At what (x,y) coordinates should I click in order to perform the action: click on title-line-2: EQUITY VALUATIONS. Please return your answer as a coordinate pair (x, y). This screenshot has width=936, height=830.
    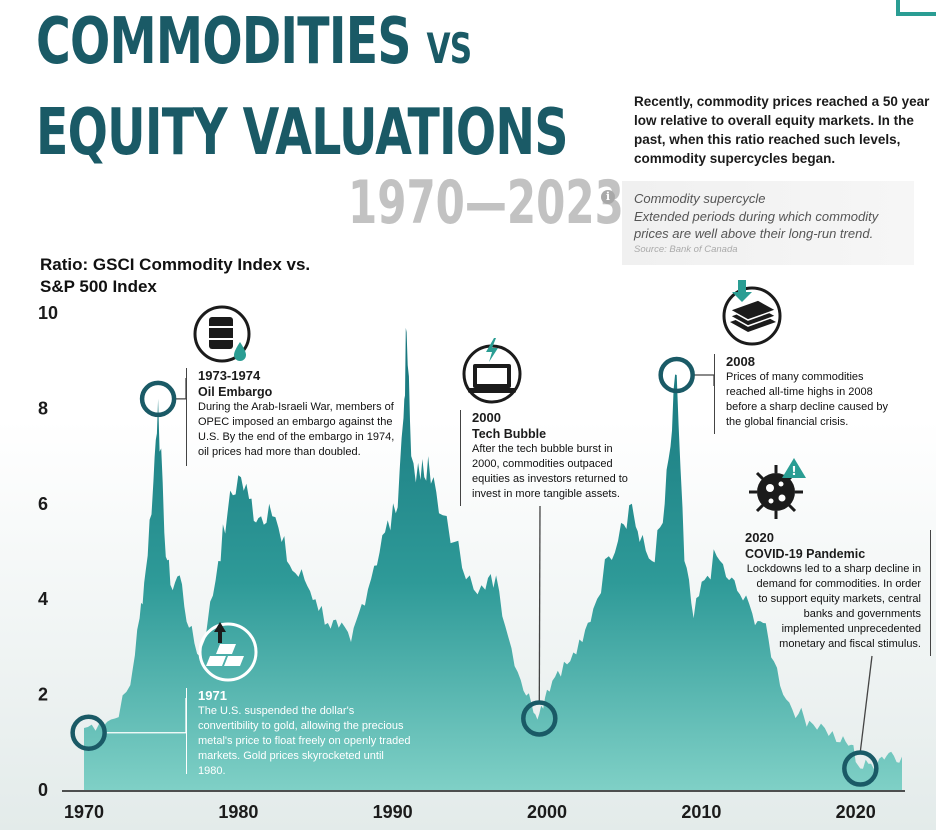
    Looking at the image, I should click on (302, 133).